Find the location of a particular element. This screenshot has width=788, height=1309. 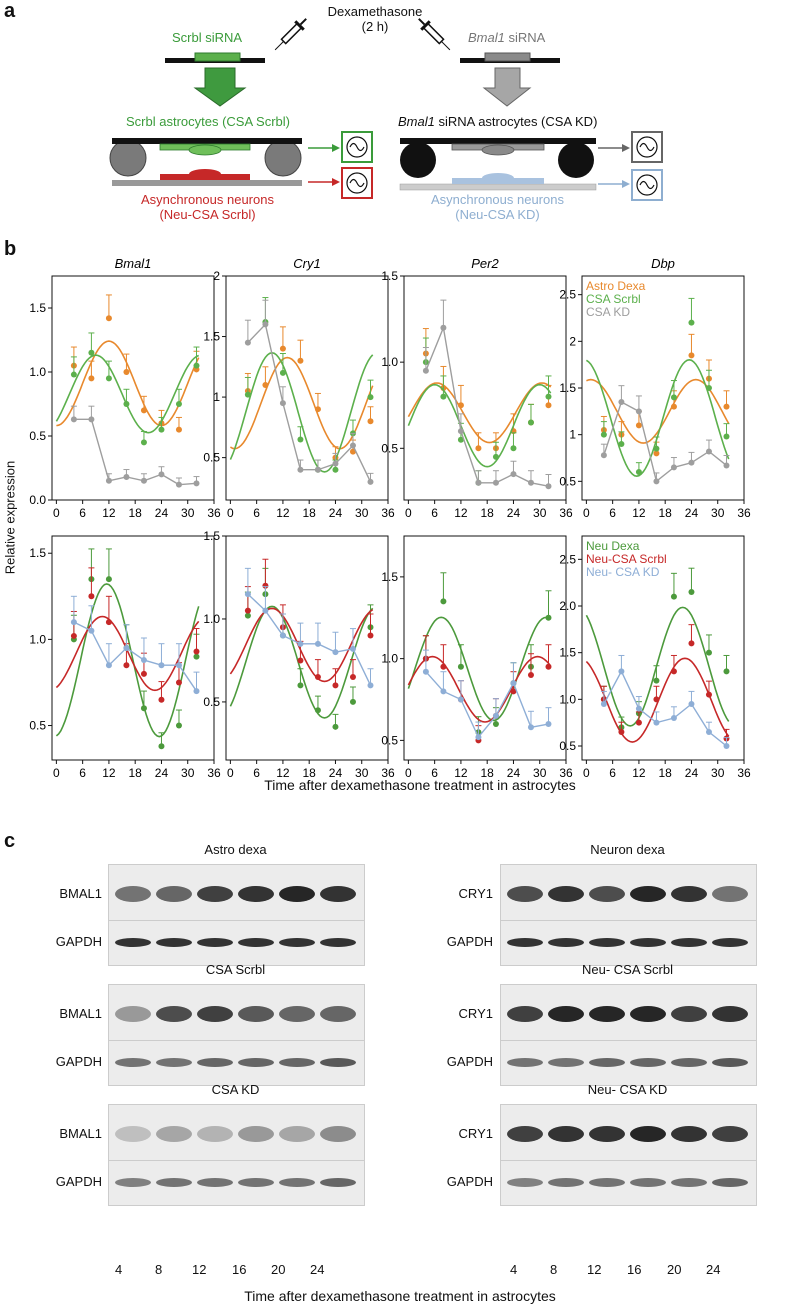

time-label: 20 is located at coordinates (674, 1269).